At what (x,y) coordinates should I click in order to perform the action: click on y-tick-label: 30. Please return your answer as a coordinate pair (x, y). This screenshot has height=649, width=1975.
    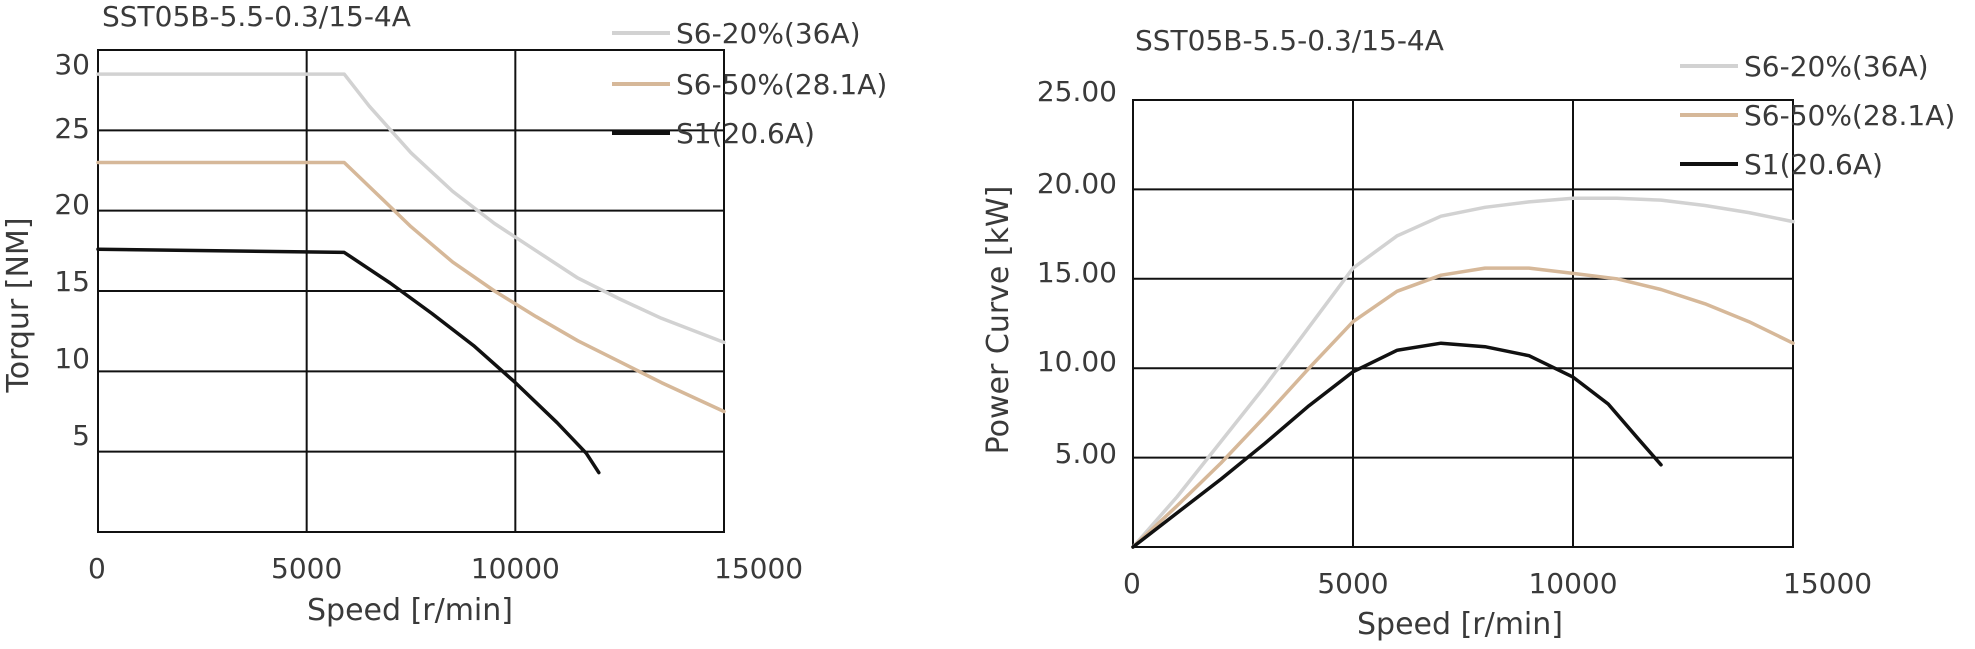
    Looking at the image, I should click on (72, 64).